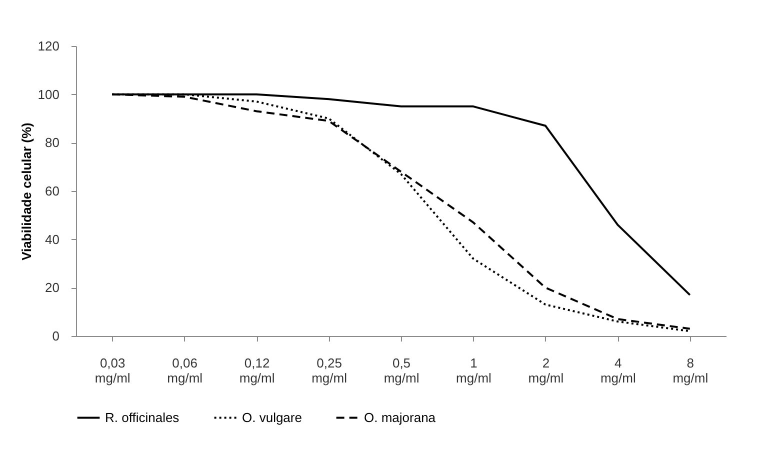 The image size is (773, 468). What do you see at coordinates (330, 371) in the screenshot?
I see `x-tick-label: 0,25 mg/ml` at bounding box center [330, 371].